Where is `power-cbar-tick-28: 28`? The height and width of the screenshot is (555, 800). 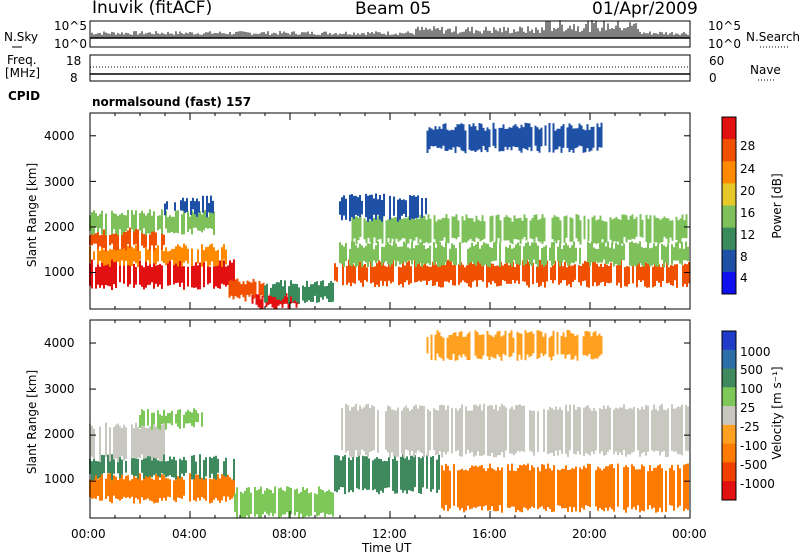 power-cbar-tick-28: 28 is located at coordinates (748, 146).